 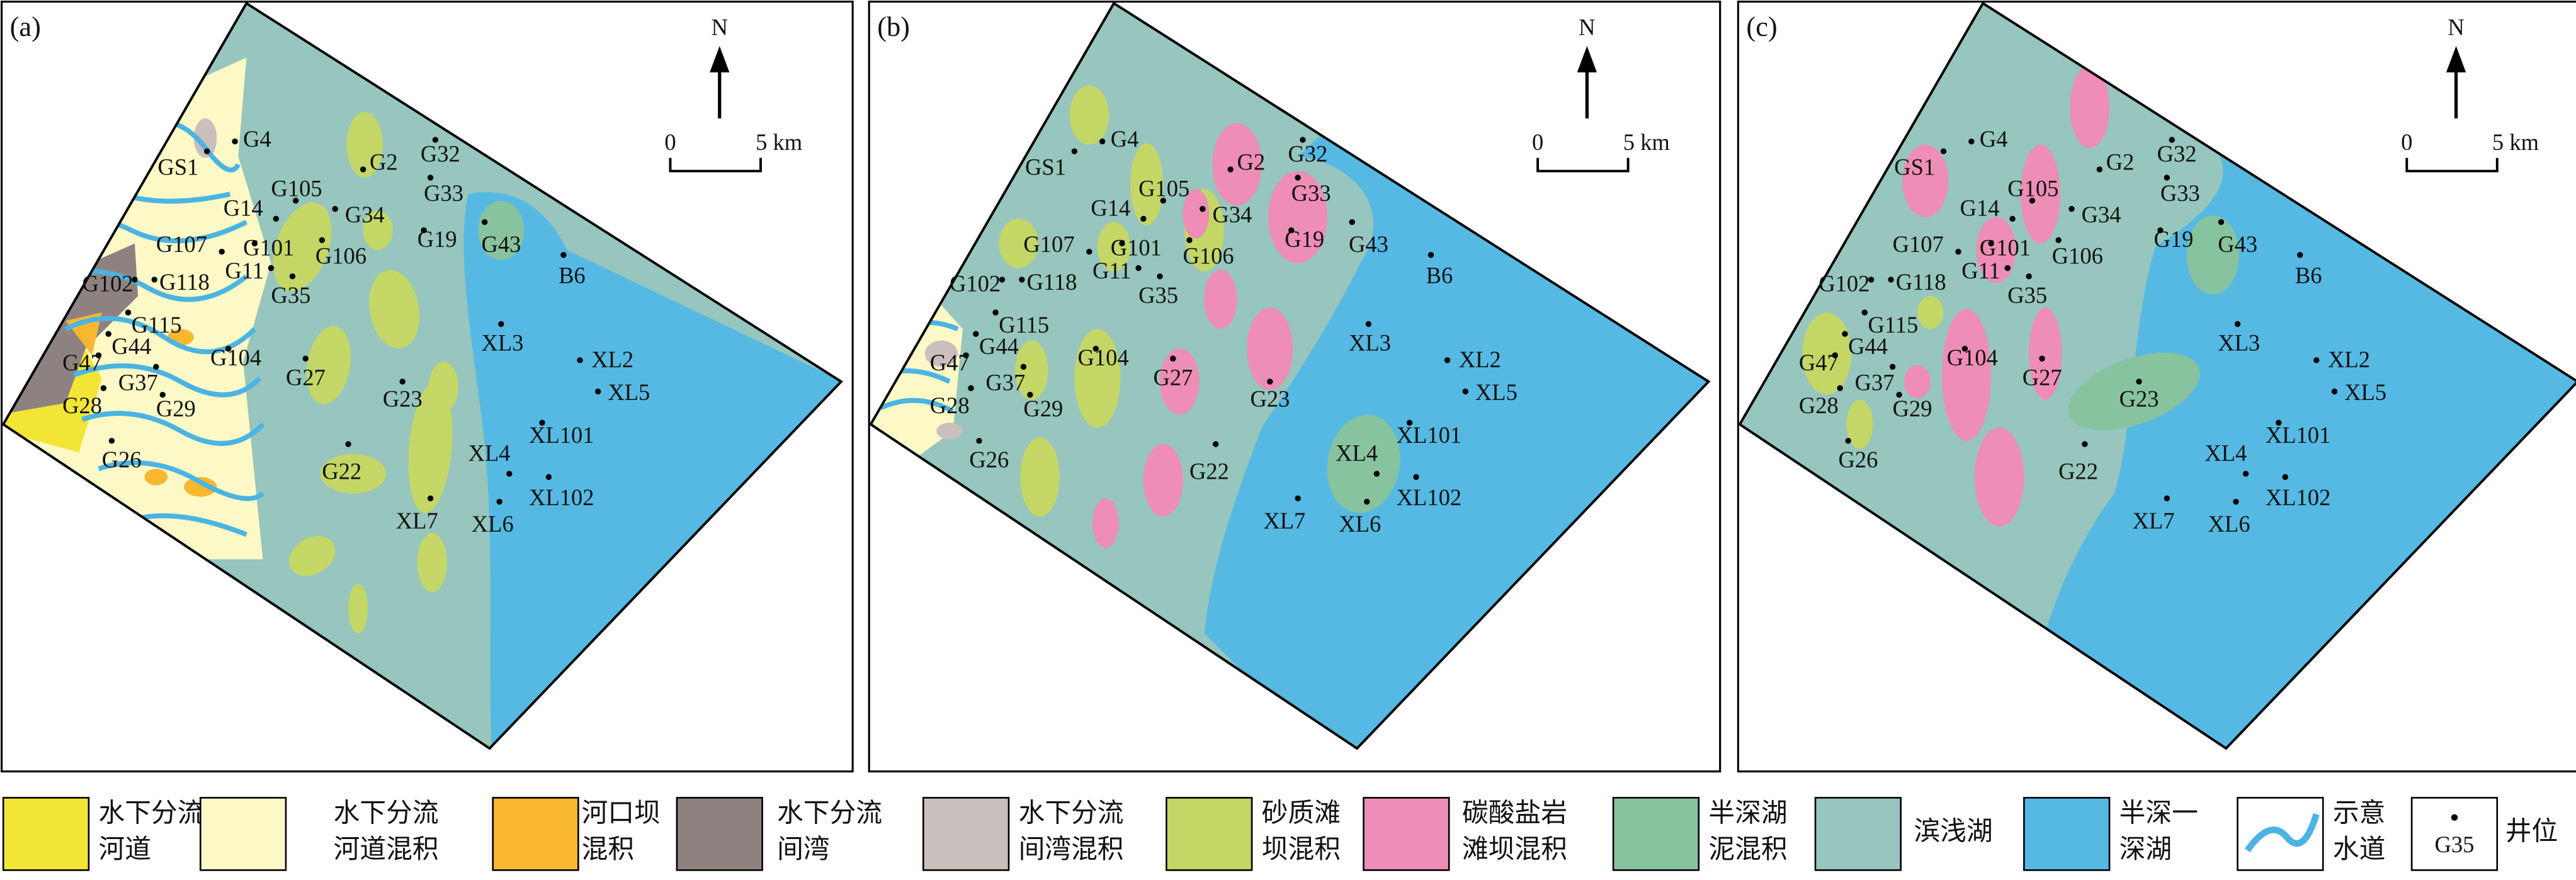 What do you see at coordinates (1583, 165) in the screenshot?
I see `scale-bar` at bounding box center [1583, 165].